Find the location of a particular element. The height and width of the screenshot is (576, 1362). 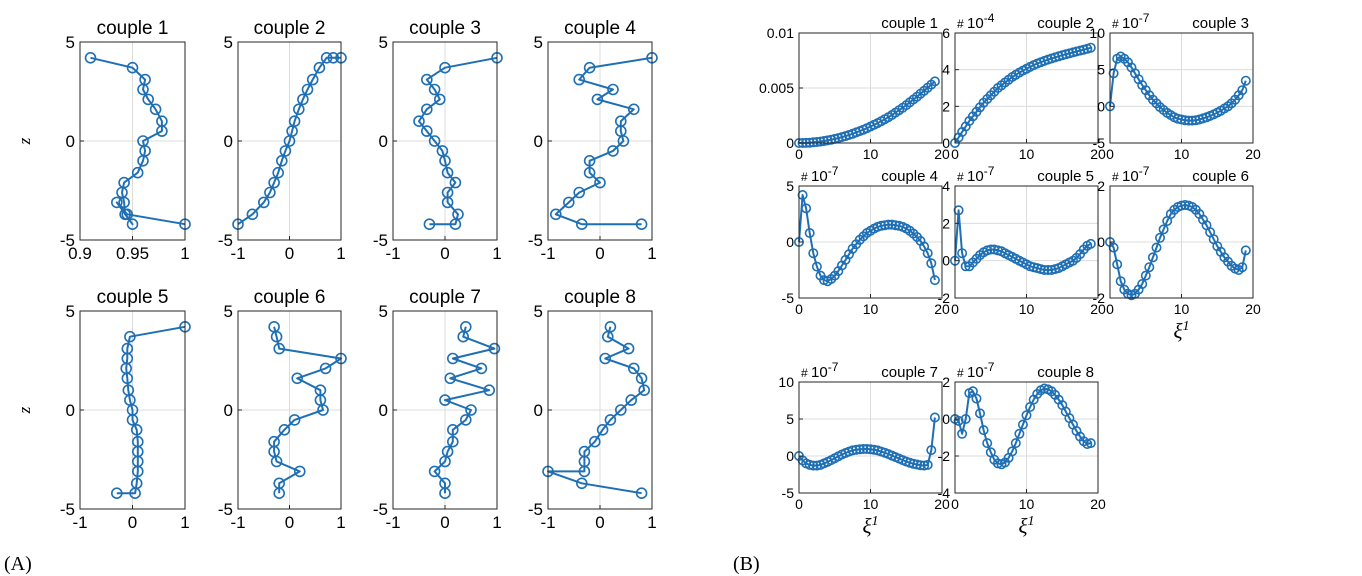

exponent-label: # 10-4 is located at coordinates (976, 21).